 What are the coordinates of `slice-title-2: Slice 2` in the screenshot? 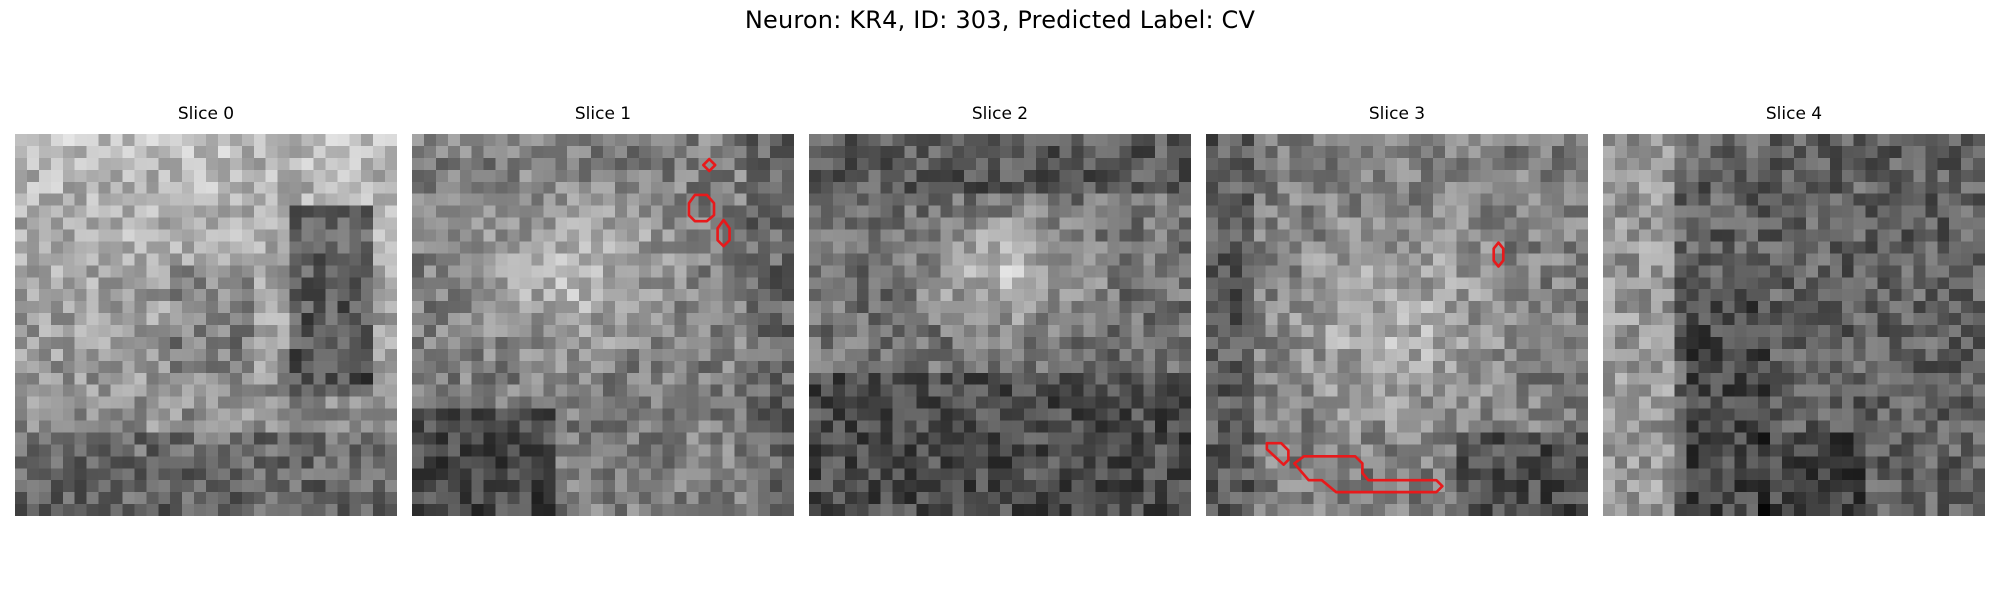 It's located at (1000, 114).